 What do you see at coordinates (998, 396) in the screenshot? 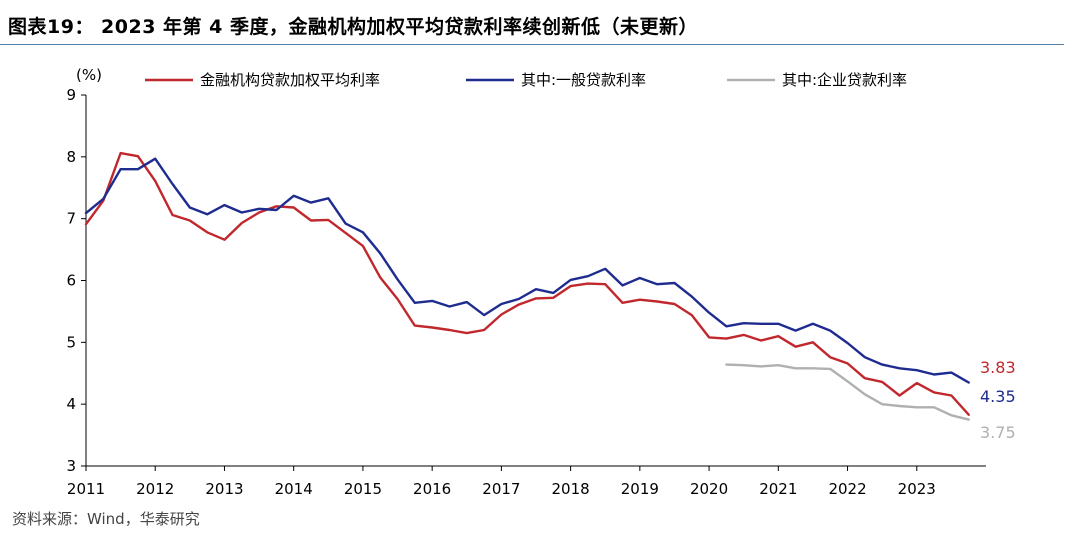
I see `series-end-label-2: 4.35` at bounding box center [998, 396].